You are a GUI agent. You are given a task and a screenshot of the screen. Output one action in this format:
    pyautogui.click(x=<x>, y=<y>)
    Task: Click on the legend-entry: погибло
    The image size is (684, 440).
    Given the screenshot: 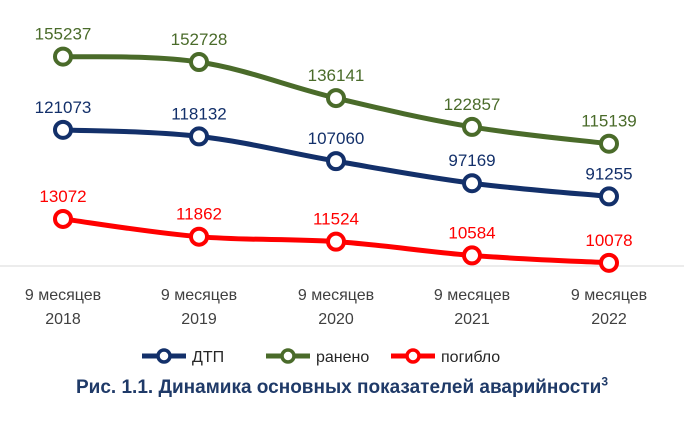 What is the action you would take?
    pyautogui.click(x=445, y=357)
    